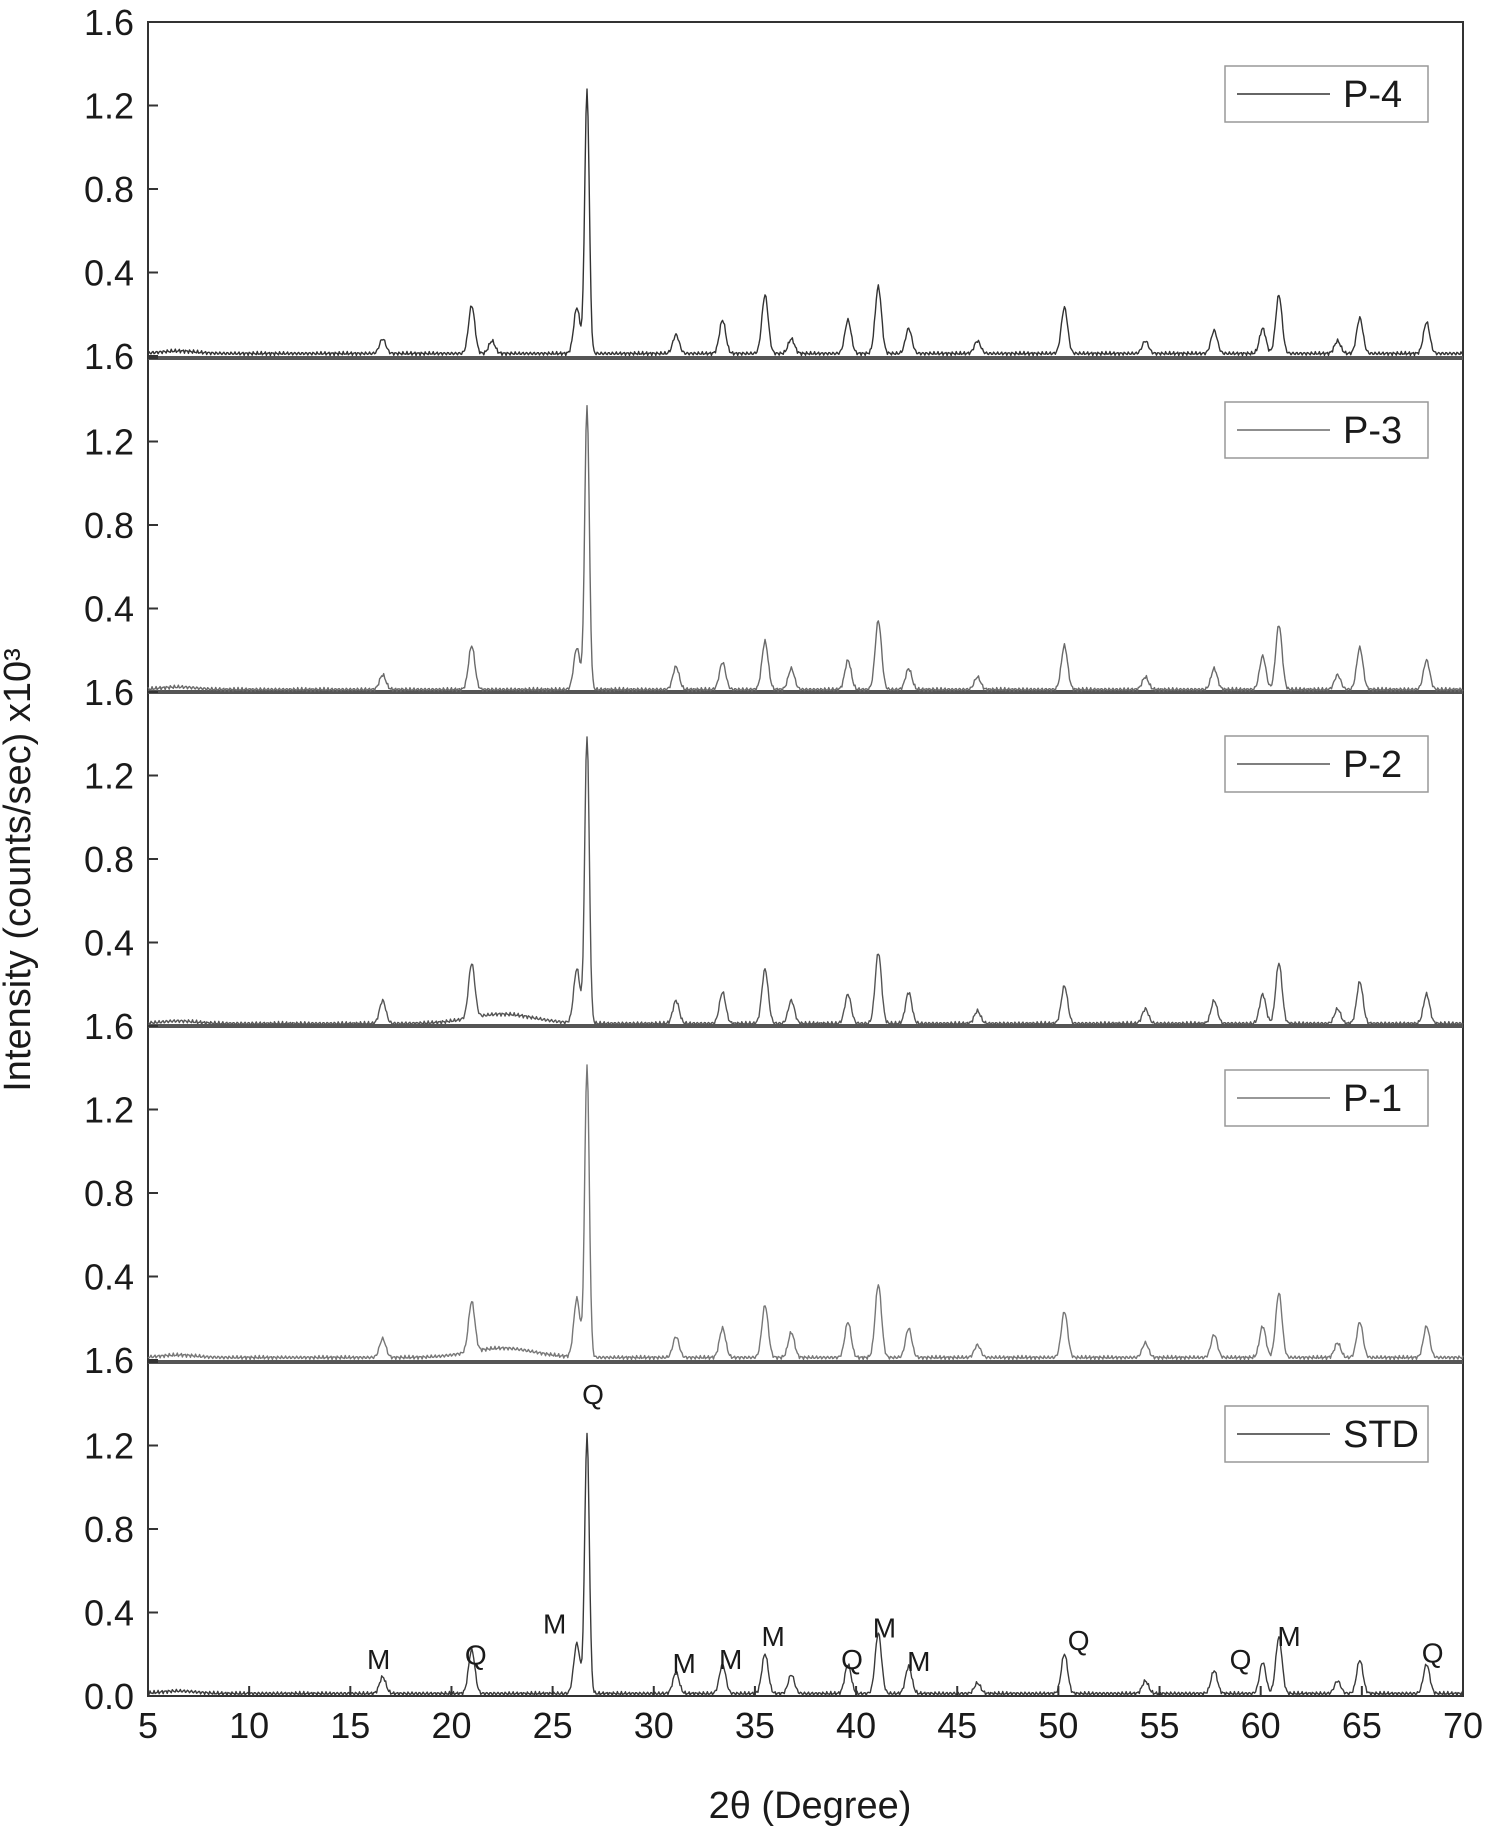 This screenshot has height=1846, width=1496. I want to click on x-tick-label: 25, so click(553, 1725).